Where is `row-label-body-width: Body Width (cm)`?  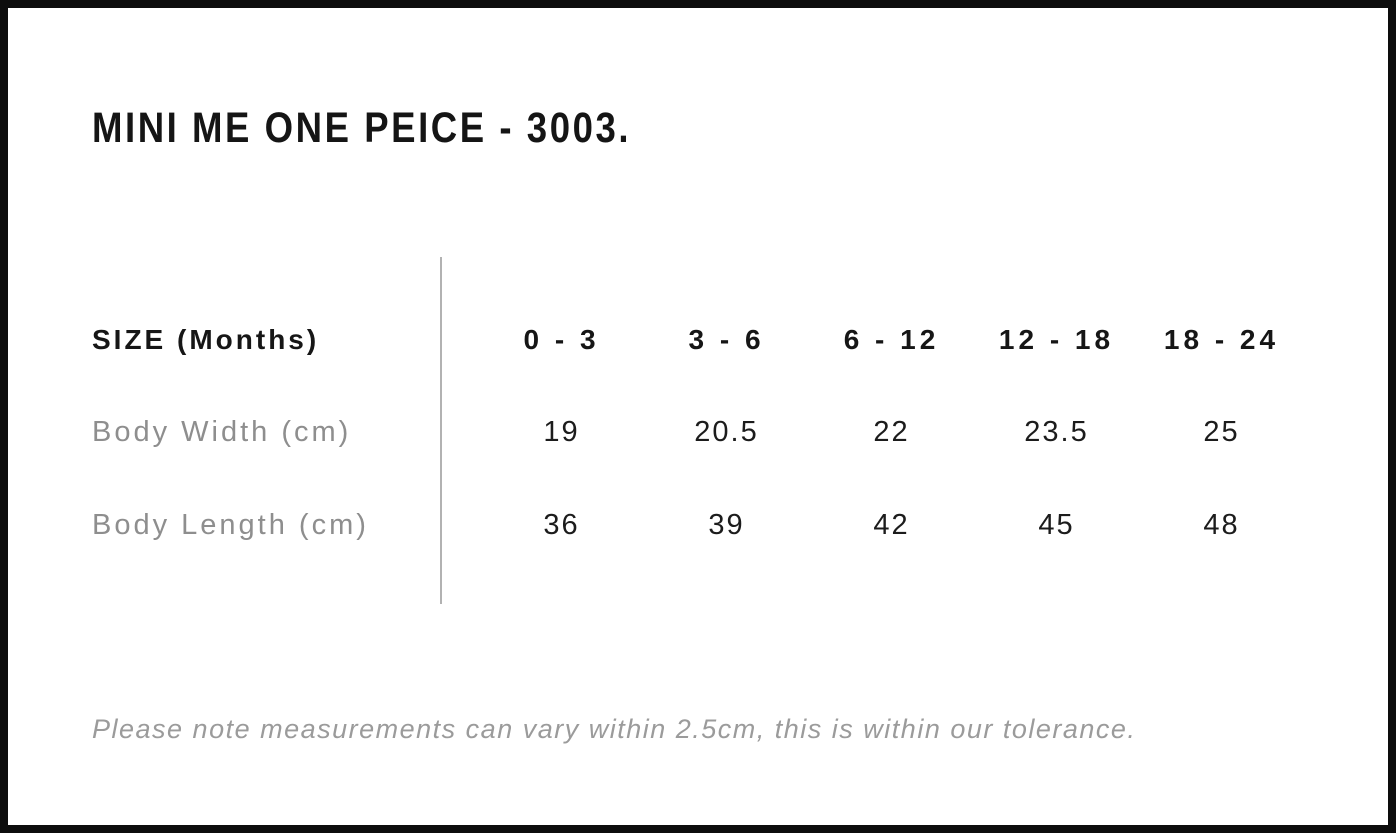
row-label-body-width: Body Width (cm) is located at coordinates (222, 432).